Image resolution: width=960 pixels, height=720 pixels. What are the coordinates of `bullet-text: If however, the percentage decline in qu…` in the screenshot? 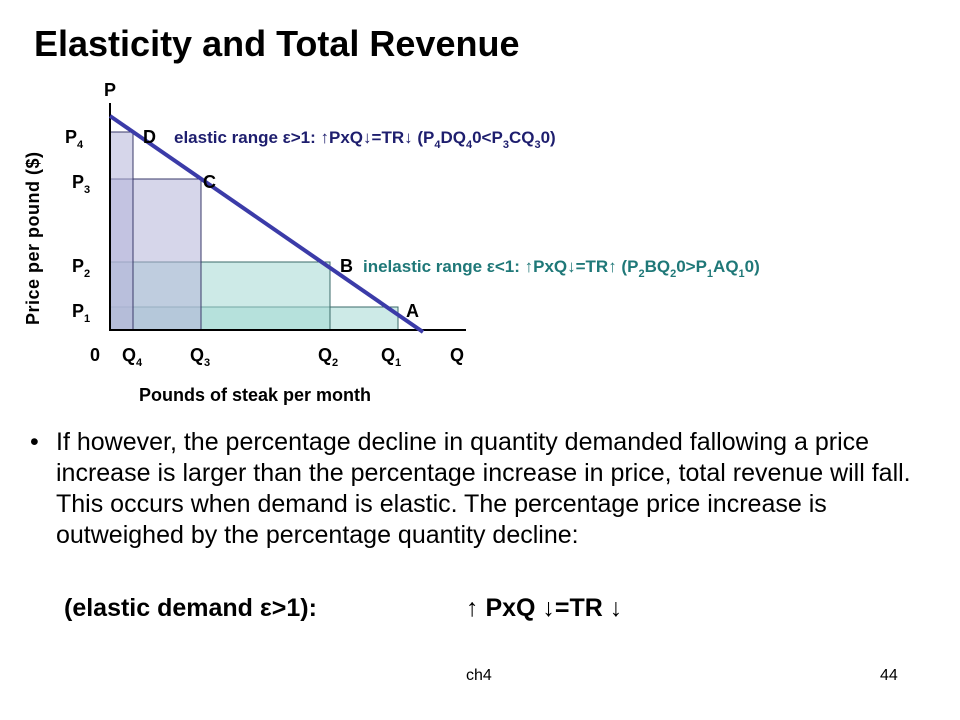 It's located at (483, 488).